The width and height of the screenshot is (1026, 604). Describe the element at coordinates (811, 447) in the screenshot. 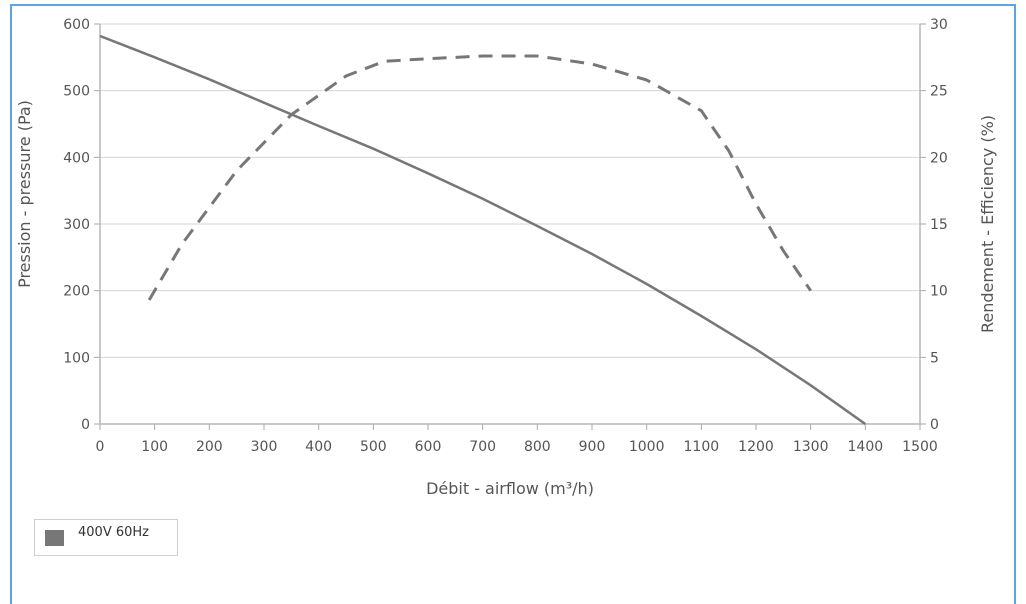

I see `x-tick-label: 1300` at that location.